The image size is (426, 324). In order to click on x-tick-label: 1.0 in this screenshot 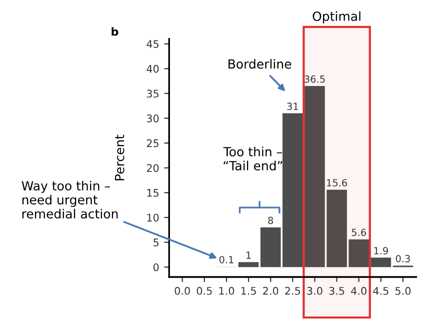, I will do `click(226, 290)`.